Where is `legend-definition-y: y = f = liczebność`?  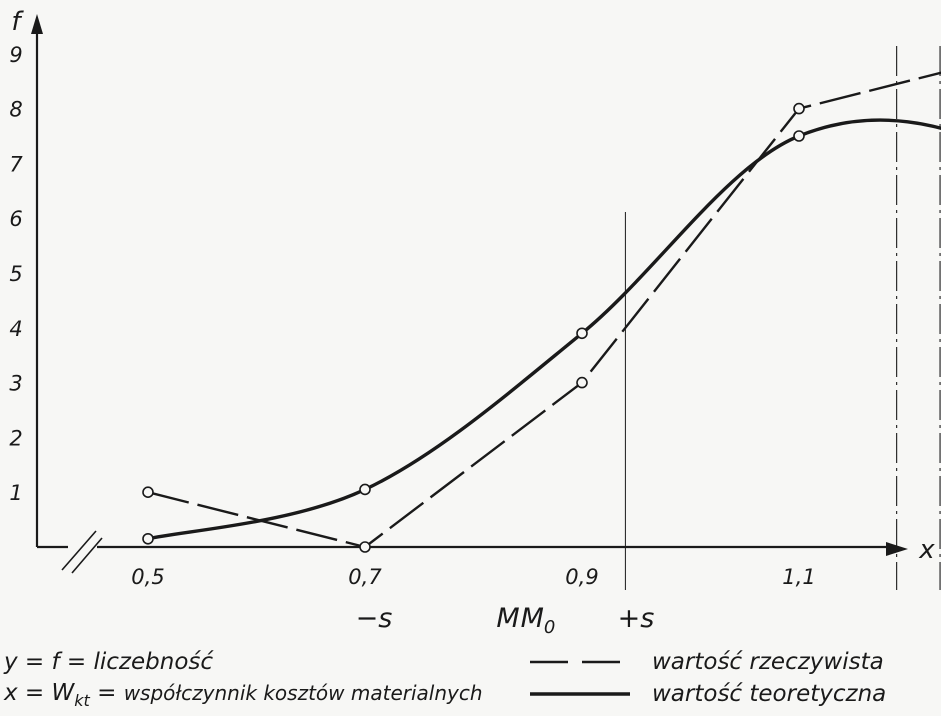 legend-definition-y: y = f = liczebność is located at coordinates (108, 662).